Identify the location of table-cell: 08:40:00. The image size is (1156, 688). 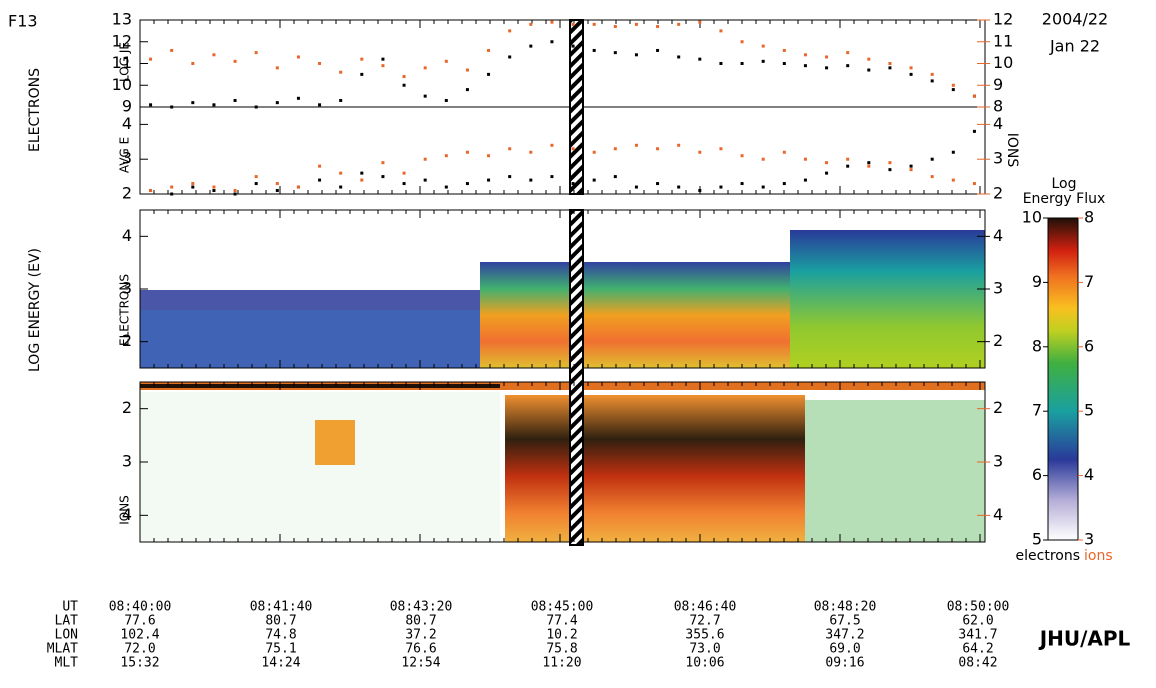
(140, 607).